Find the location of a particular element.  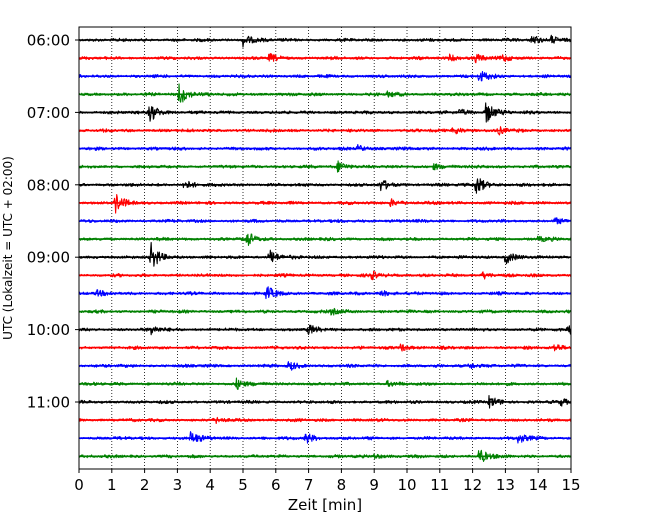

x-tick-label: 2 is located at coordinates (145, 485).